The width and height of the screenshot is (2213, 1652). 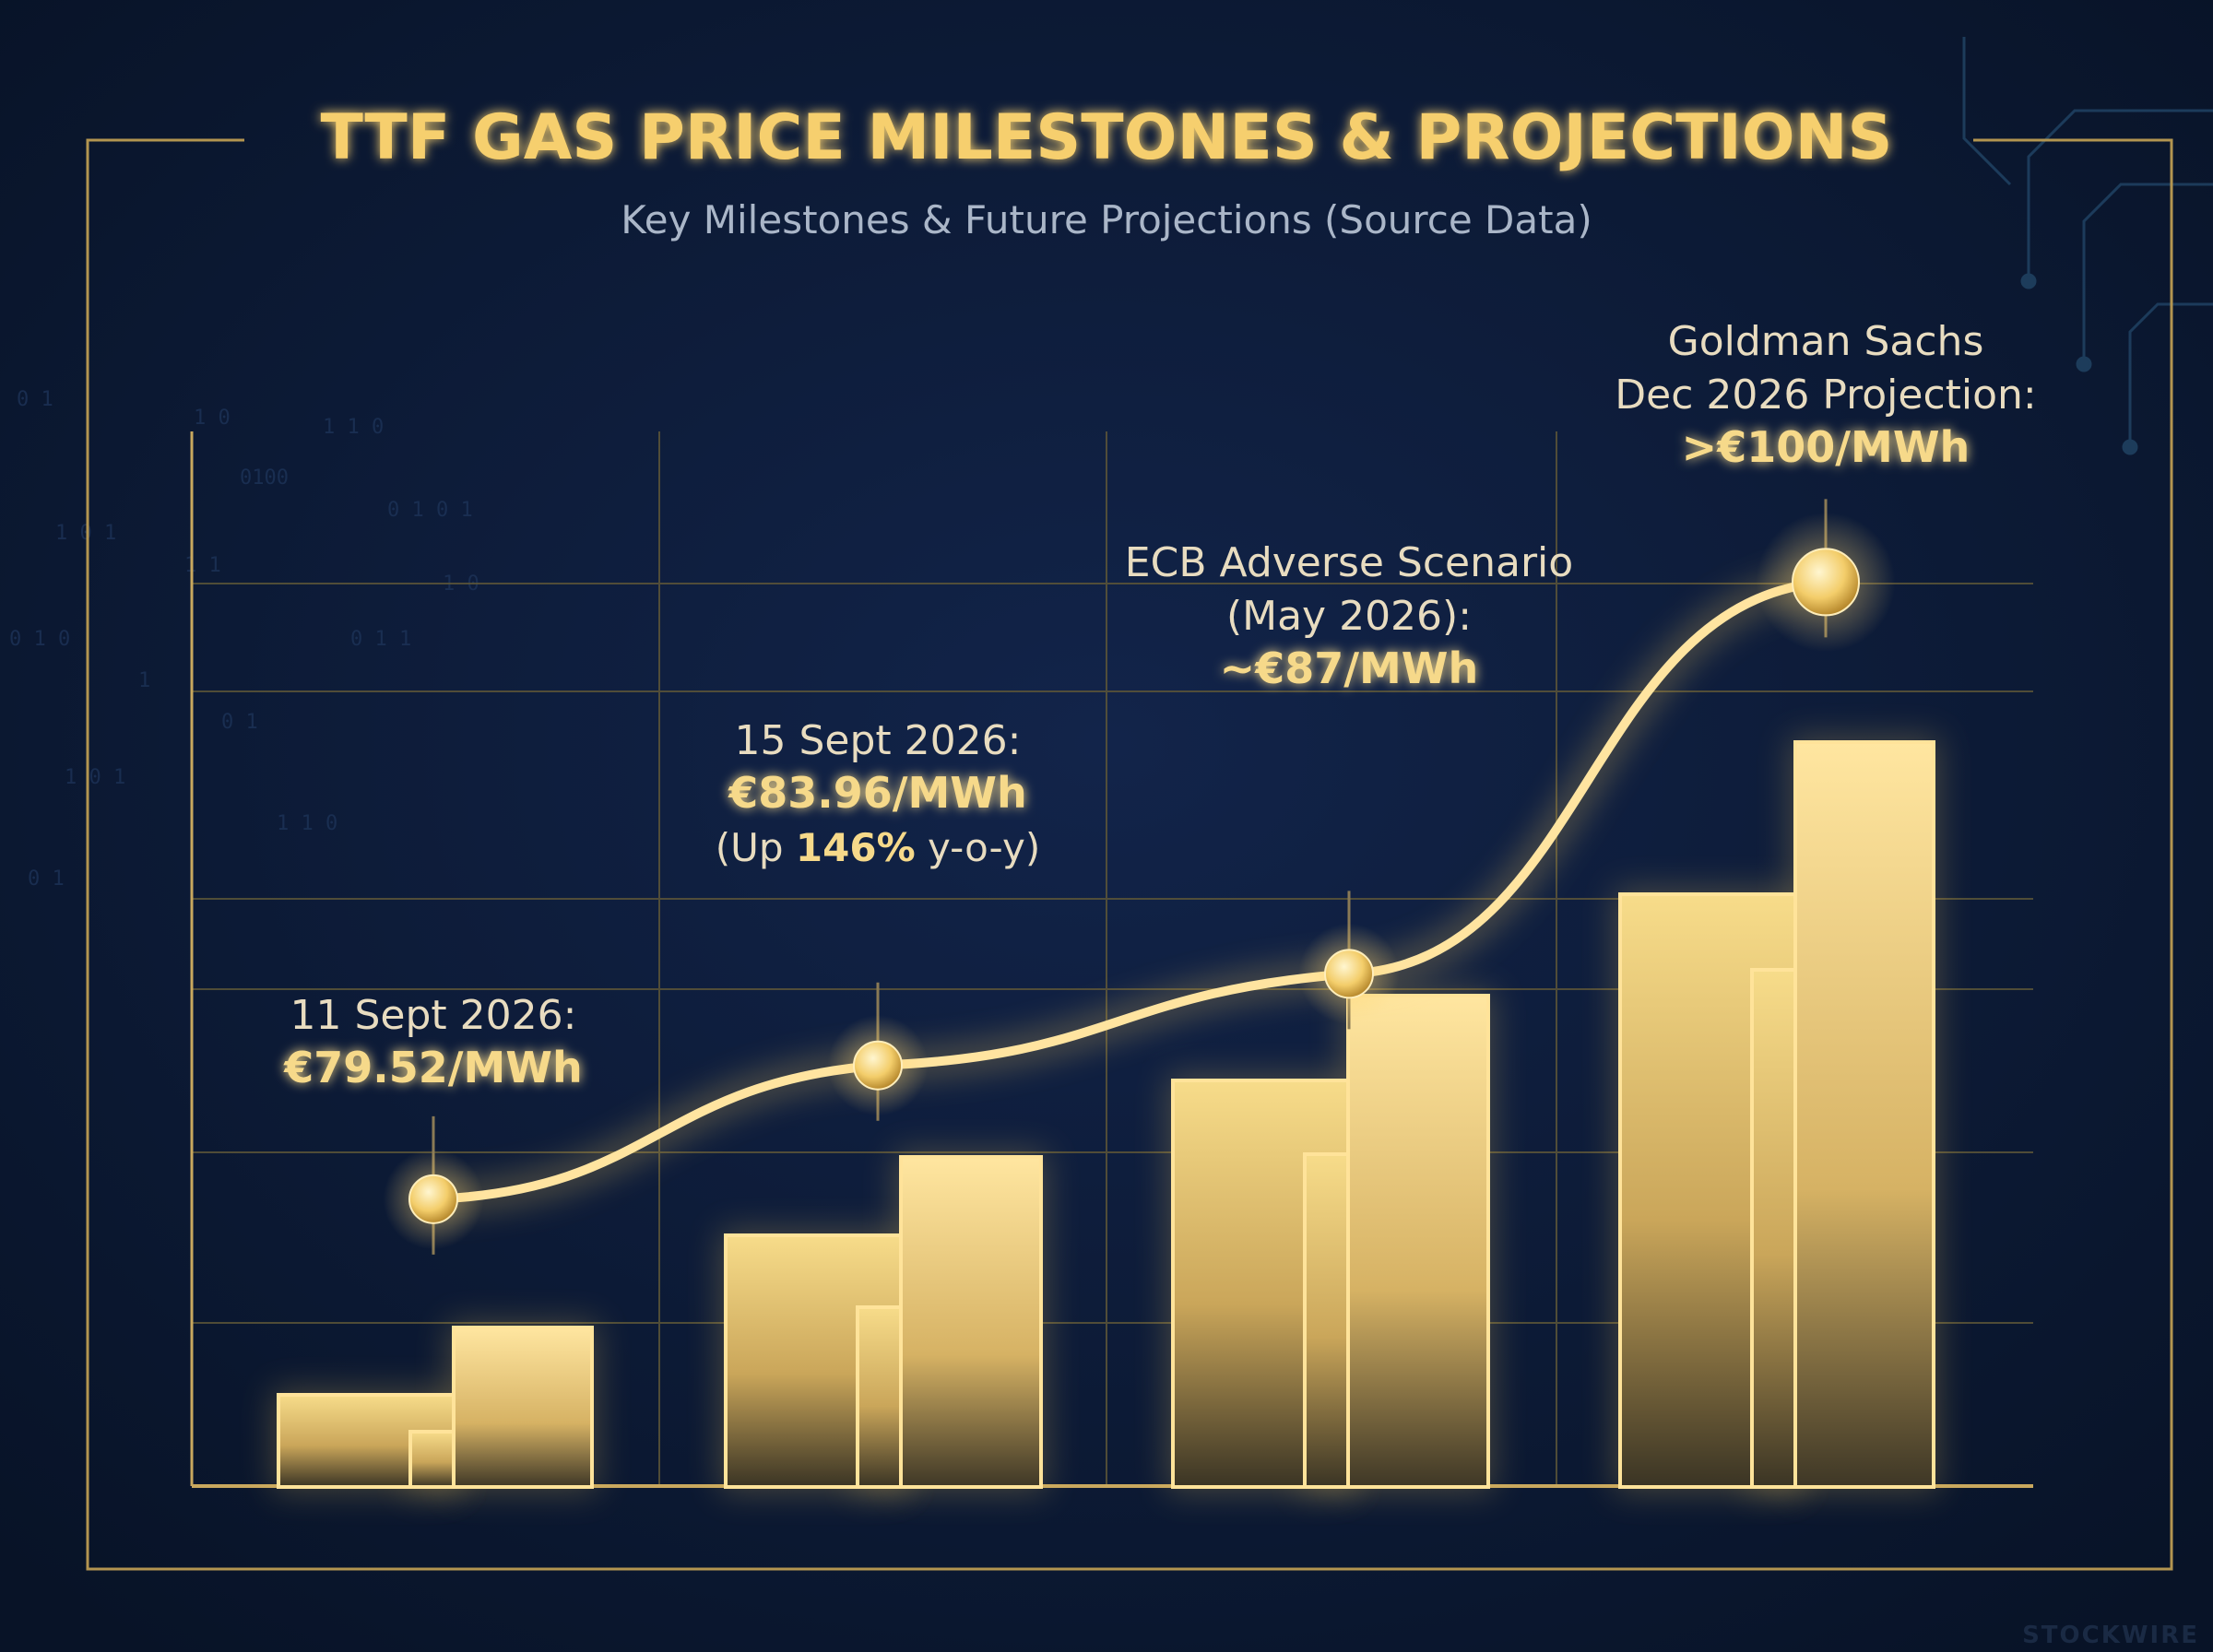 I want to click on annotation-value: >€100/MWh, so click(x=1826, y=447).